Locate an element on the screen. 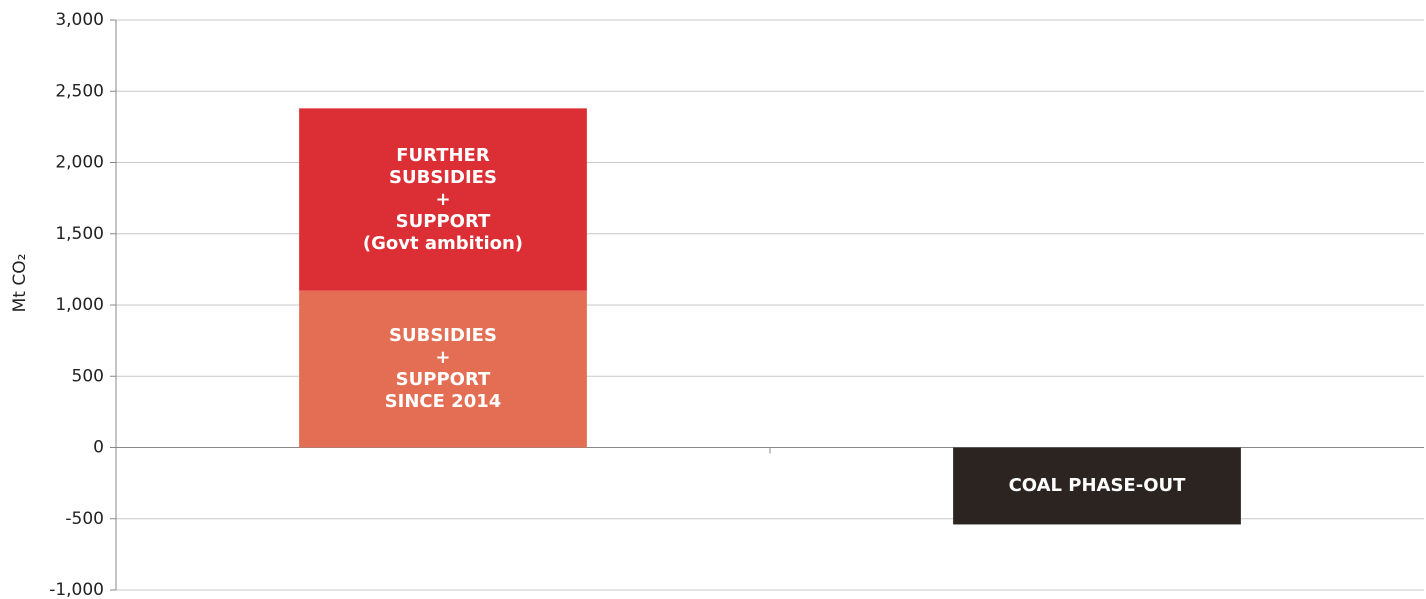 The image size is (1426, 599). series-label: SUBSIDIES + SUPPORT SINCE 2014 is located at coordinates (443, 369).